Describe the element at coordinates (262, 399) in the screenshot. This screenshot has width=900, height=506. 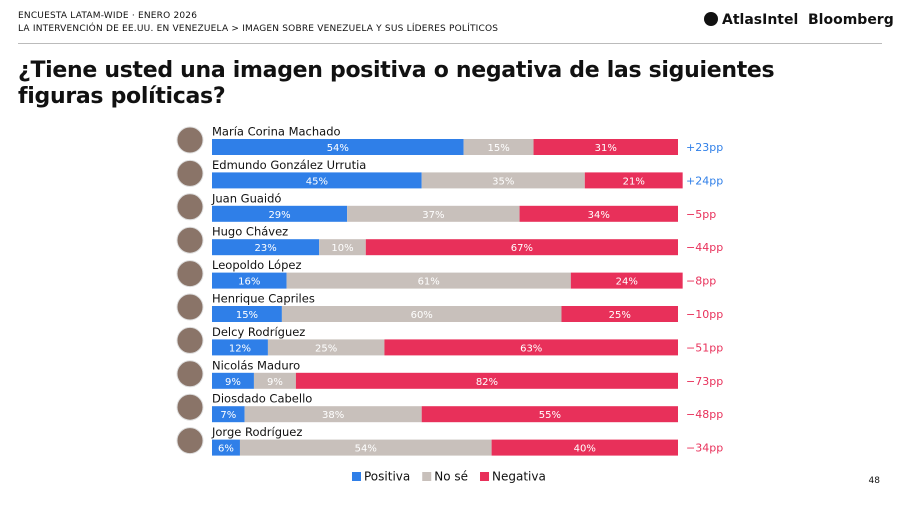
I see `category-label: Diosdado Cabello` at that location.